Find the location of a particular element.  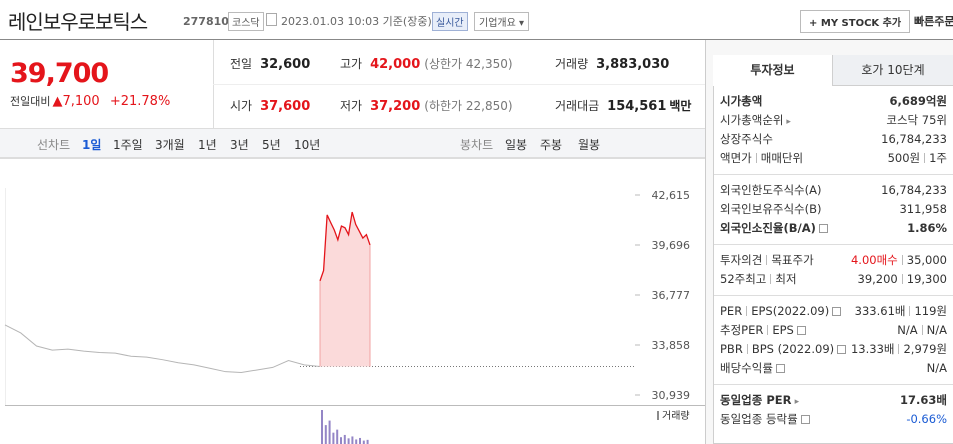

label-part: 액면가 is located at coordinates (736, 158).